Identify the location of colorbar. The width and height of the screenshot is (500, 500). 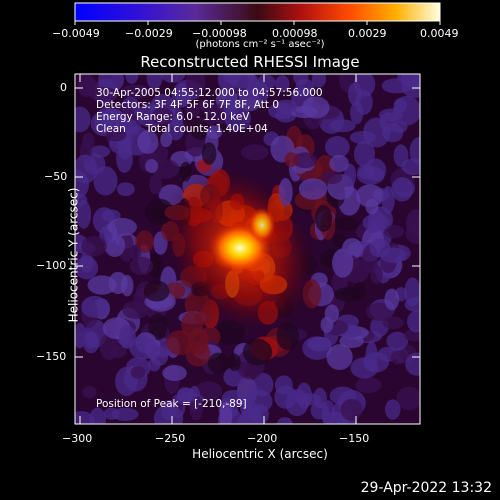
(257, 12).